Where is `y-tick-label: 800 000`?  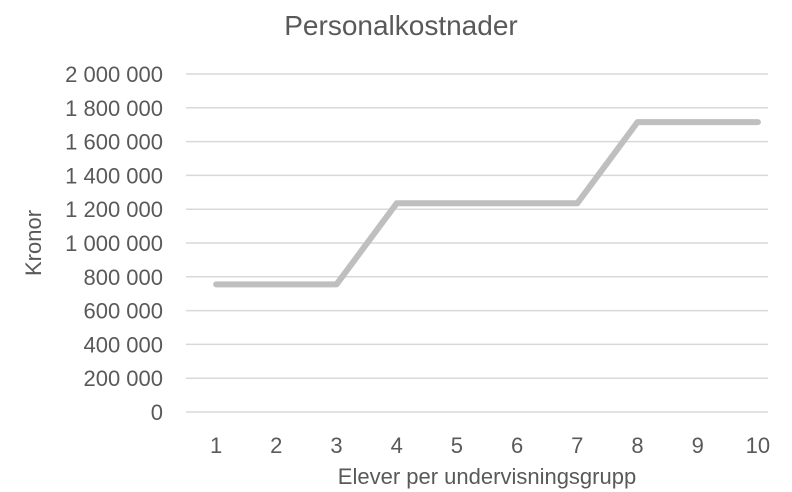
y-tick-label: 800 000 is located at coordinates (123, 277).